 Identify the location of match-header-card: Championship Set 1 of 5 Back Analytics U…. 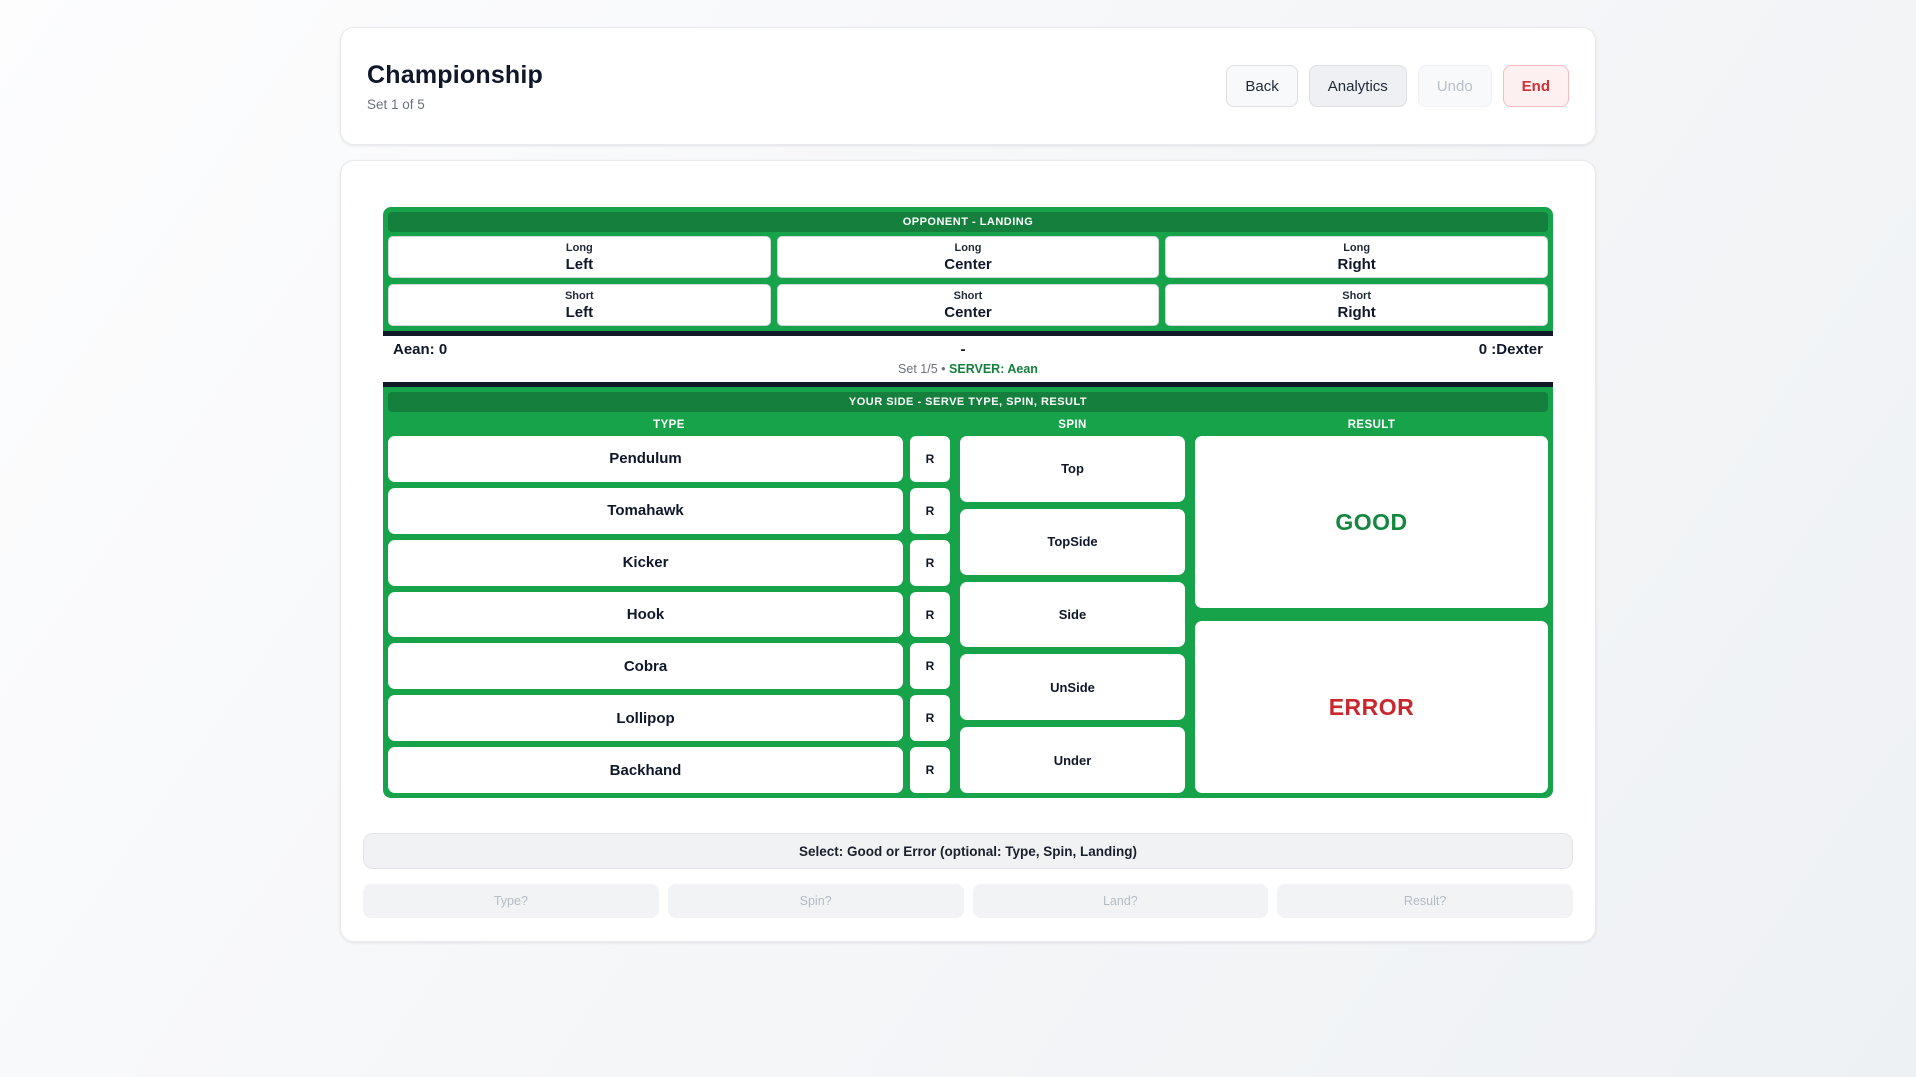
(968, 86).